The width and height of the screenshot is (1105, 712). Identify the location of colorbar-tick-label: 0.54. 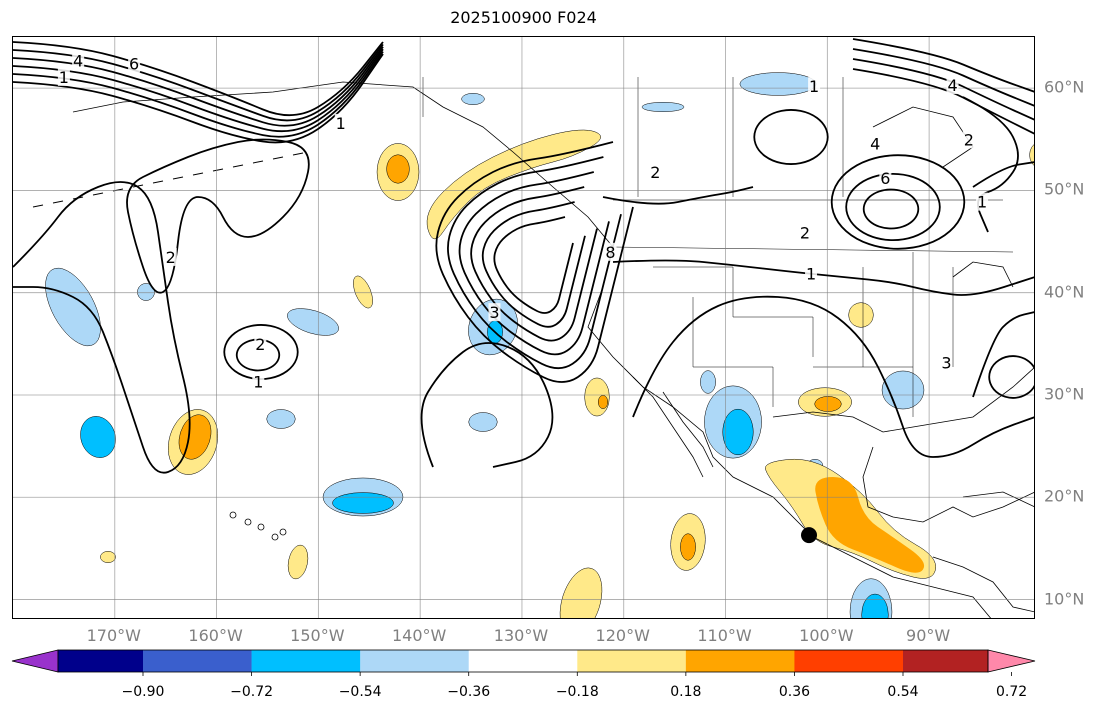
(903, 692).